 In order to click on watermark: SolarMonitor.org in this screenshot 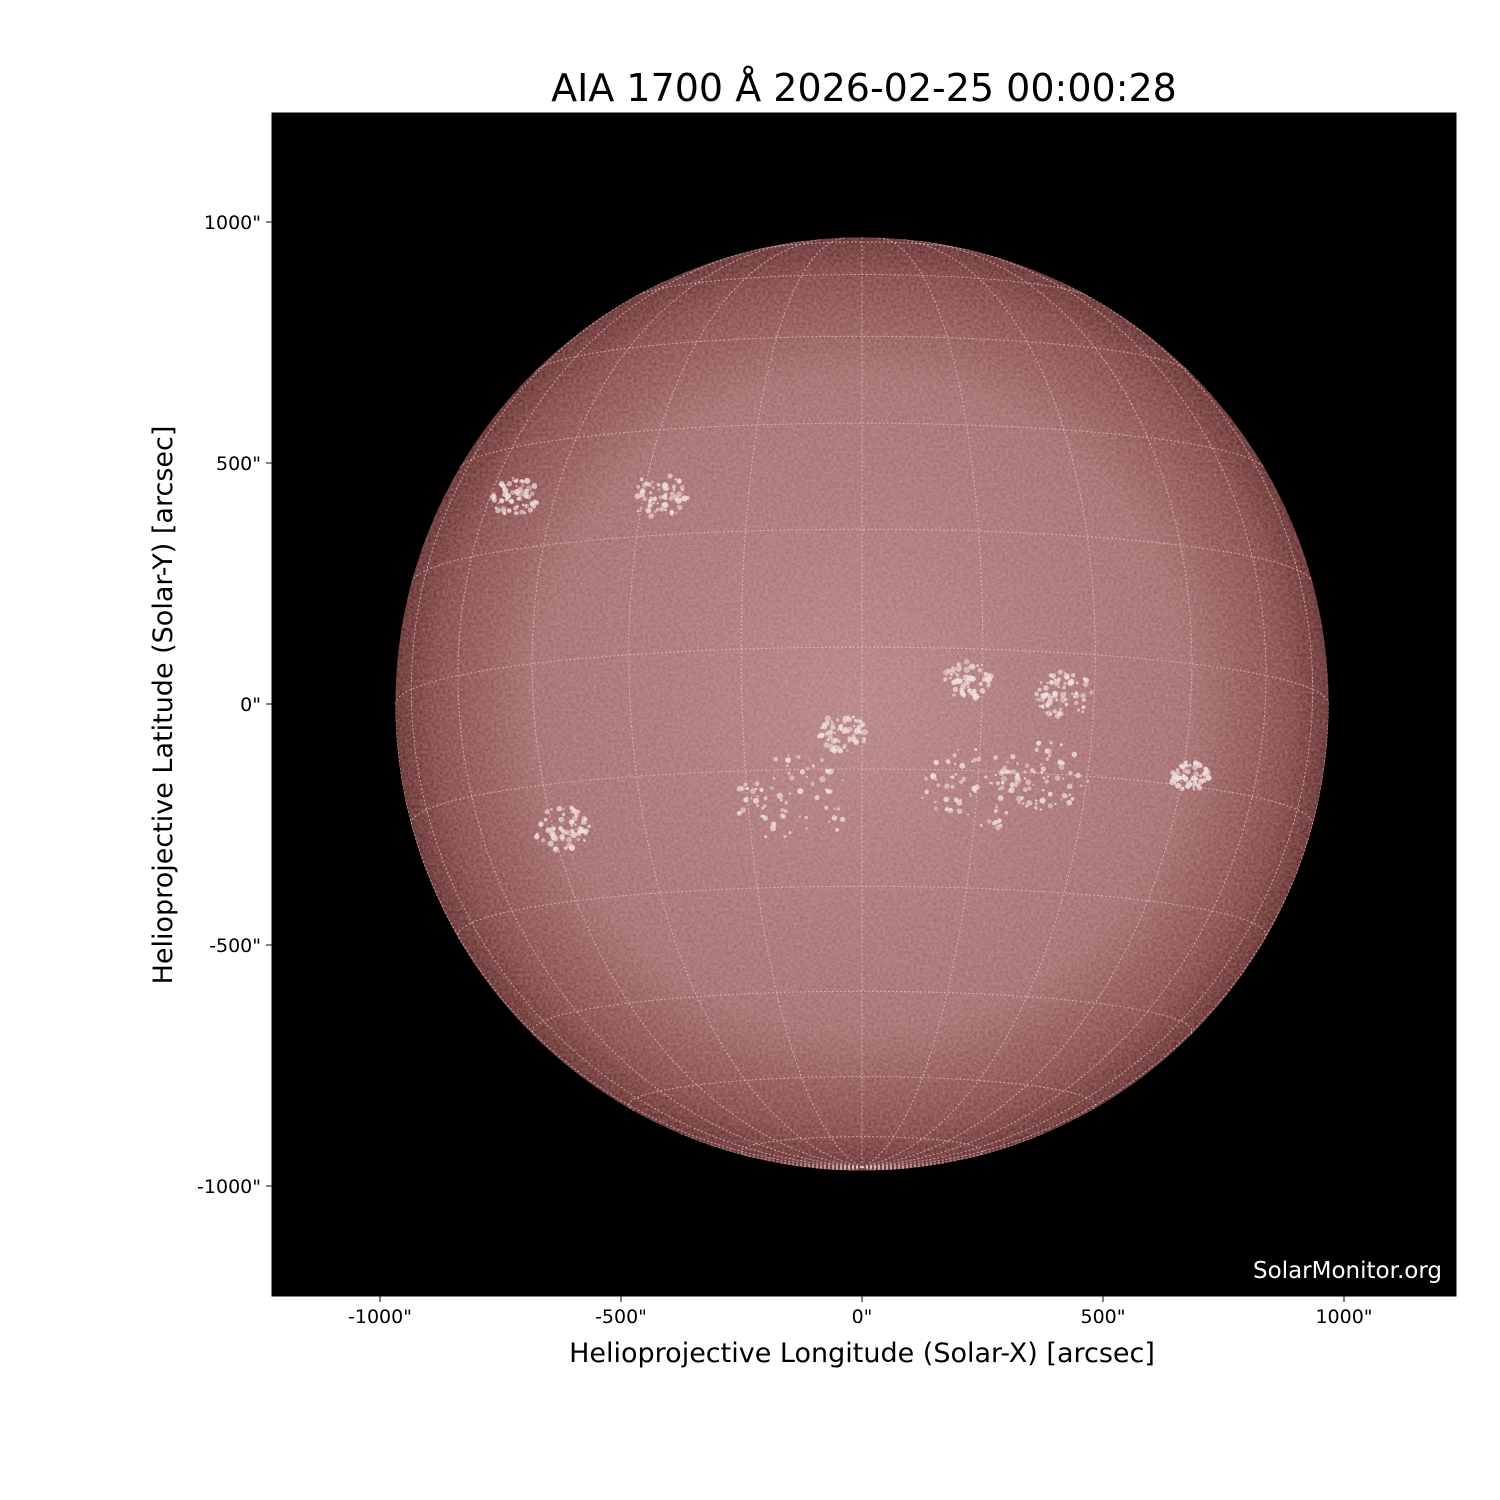, I will do `click(1347, 1271)`.